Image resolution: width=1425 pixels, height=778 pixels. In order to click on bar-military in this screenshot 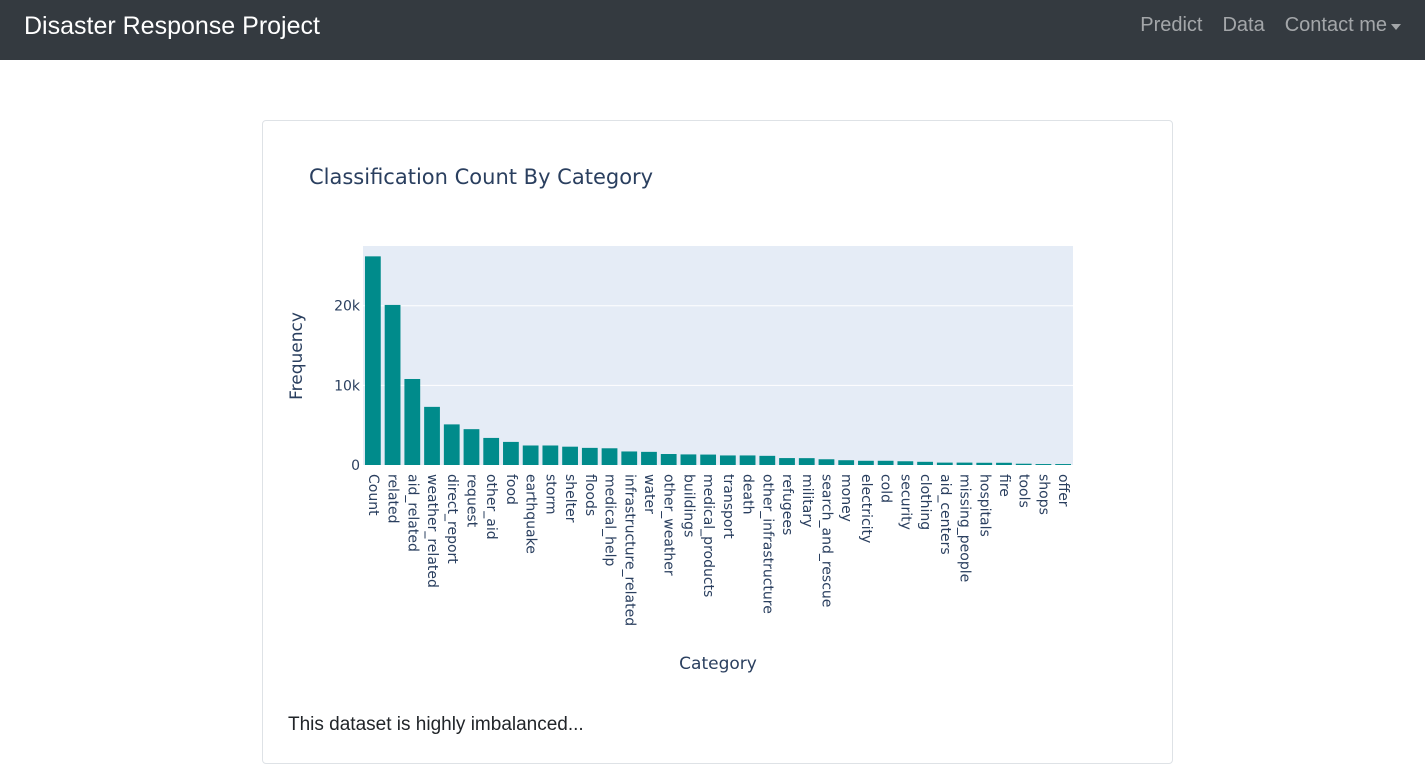, I will do `click(806, 461)`.